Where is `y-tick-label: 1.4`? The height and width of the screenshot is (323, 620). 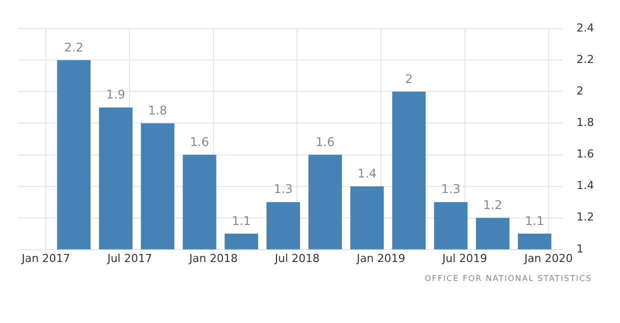 y-tick-label: 1.4 is located at coordinates (585, 185).